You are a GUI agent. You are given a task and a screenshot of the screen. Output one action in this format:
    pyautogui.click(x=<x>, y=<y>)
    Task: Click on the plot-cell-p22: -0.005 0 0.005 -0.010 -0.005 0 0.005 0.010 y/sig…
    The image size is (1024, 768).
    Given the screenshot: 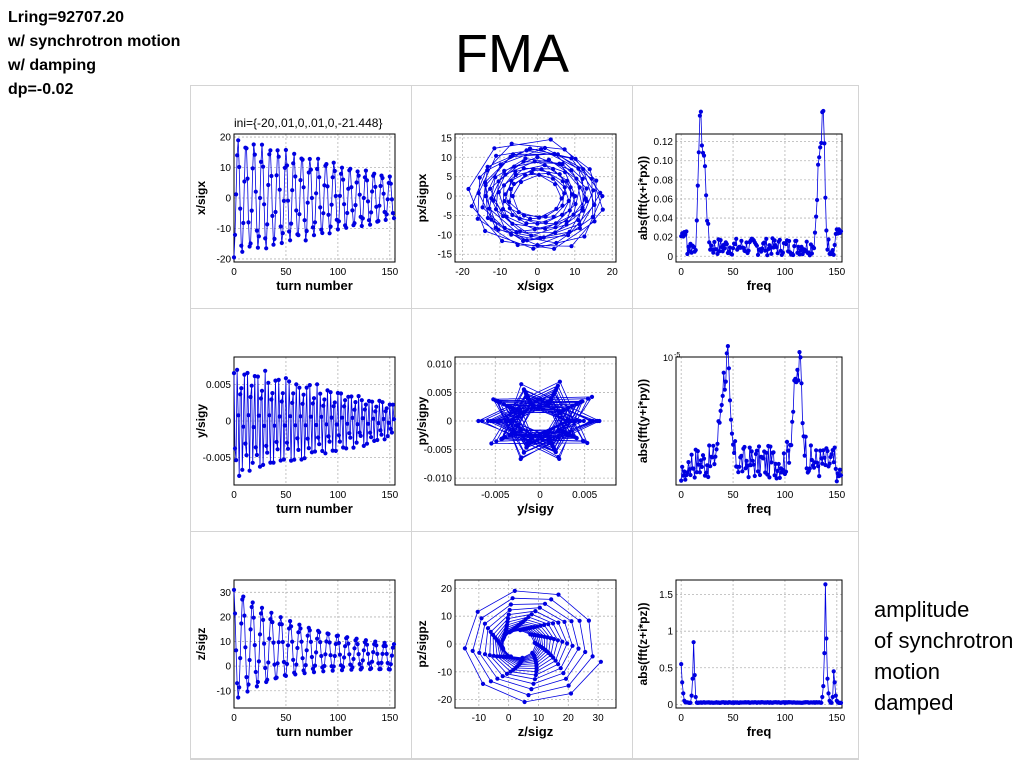 What is the action you would take?
    pyautogui.click(x=522, y=420)
    